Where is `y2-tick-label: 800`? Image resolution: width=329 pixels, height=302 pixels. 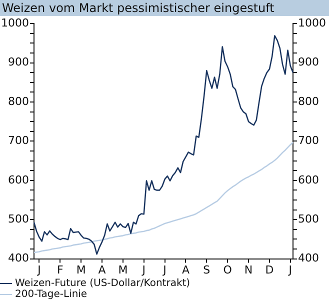 y2-tick-label: 800 is located at coordinates (309, 101).